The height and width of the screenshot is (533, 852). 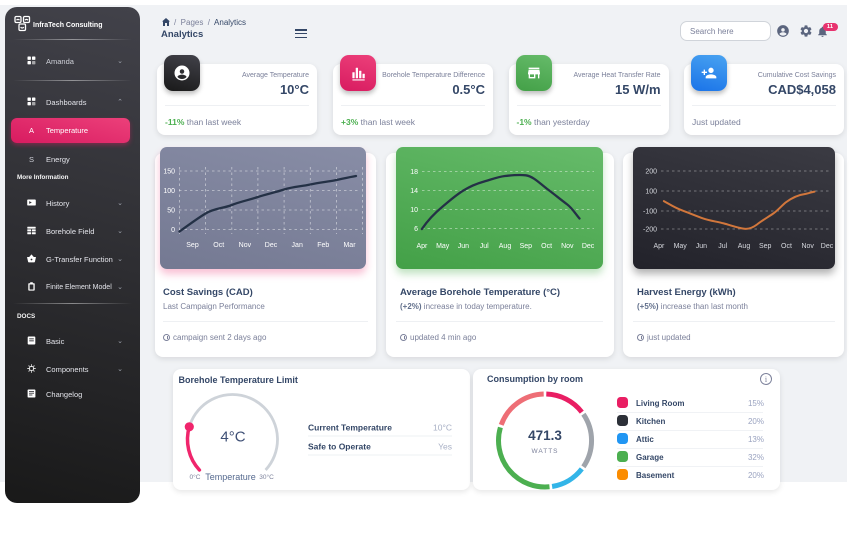 What do you see at coordinates (445, 447) in the screenshot?
I see `svg-text: Yes` at bounding box center [445, 447].